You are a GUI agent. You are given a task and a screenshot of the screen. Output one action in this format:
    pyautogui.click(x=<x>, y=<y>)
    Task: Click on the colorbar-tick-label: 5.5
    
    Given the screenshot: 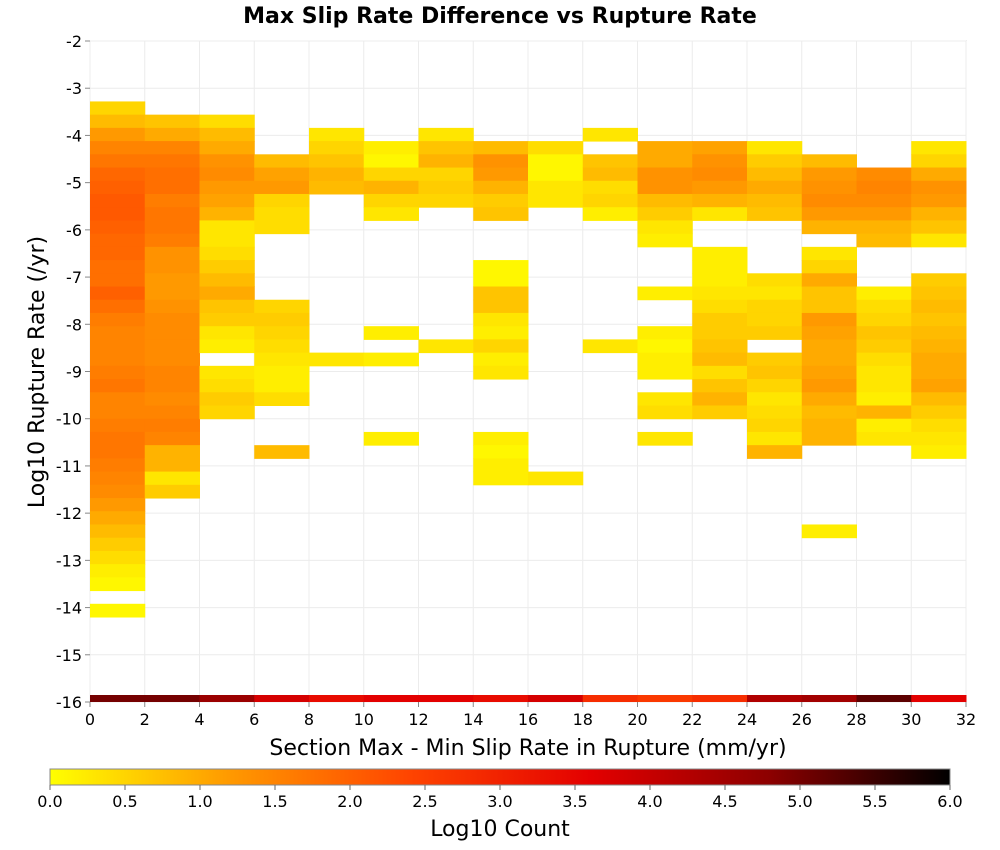 What is the action you would take?
    pyautogui.click(x=874, y=801)
    